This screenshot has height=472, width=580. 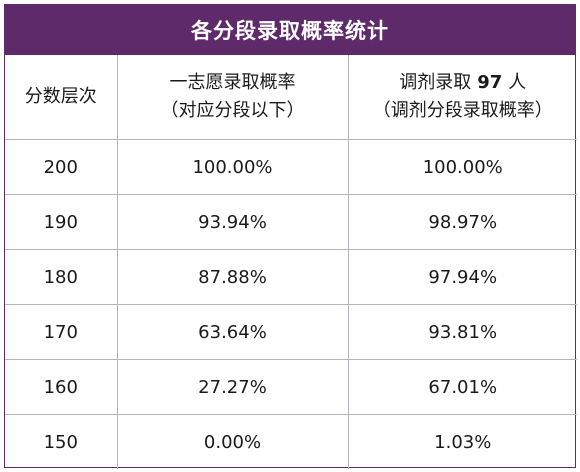 I want to click on adjusted-cell: 67.01%, so click(x=462, y=387).